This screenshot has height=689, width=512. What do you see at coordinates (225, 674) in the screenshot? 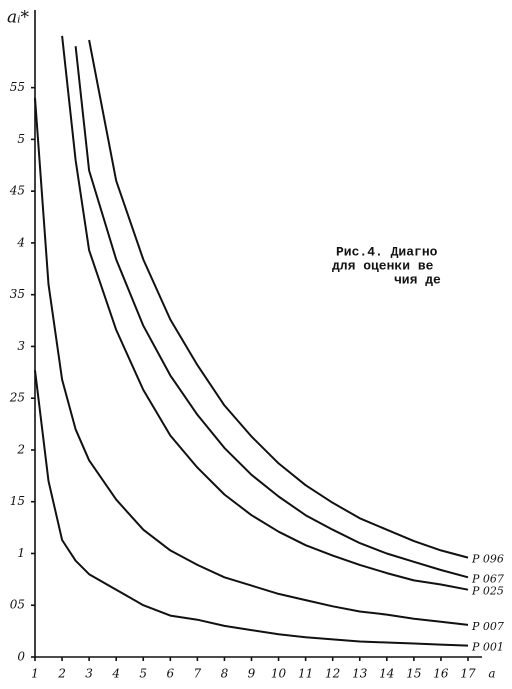
I see `x-tick-label: 8` at bounding box center [225, 674].